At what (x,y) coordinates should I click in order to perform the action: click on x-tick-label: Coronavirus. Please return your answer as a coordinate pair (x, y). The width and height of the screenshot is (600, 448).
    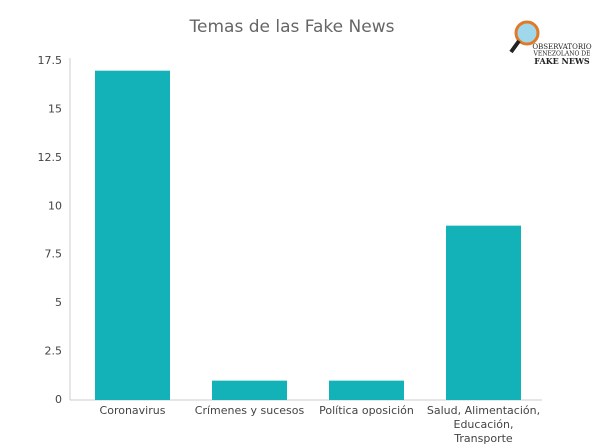
    Looking at the image, I should click on (132, 410).